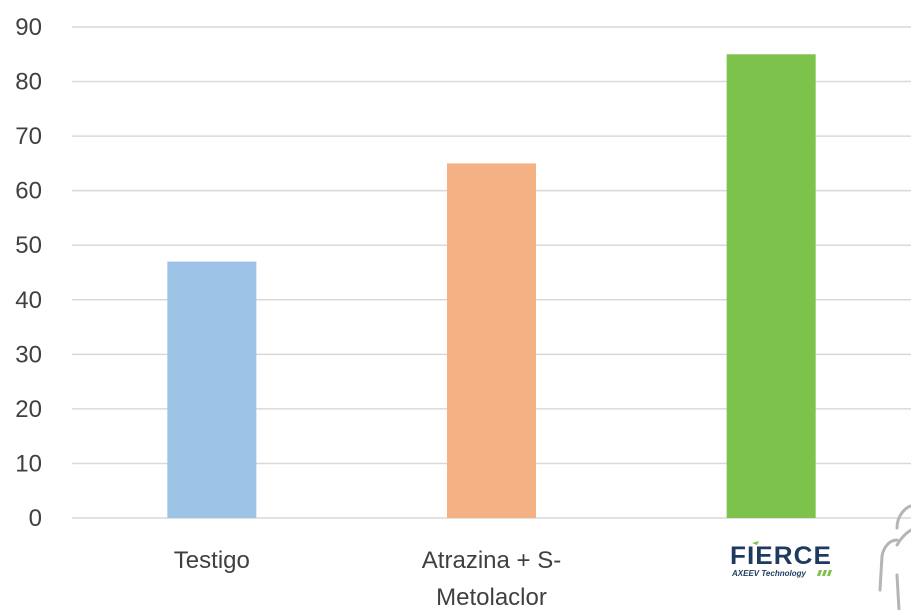 The width and height of the screenshot is (911, 610). I want to click on y-tick-label: 40, so click(28, 300).